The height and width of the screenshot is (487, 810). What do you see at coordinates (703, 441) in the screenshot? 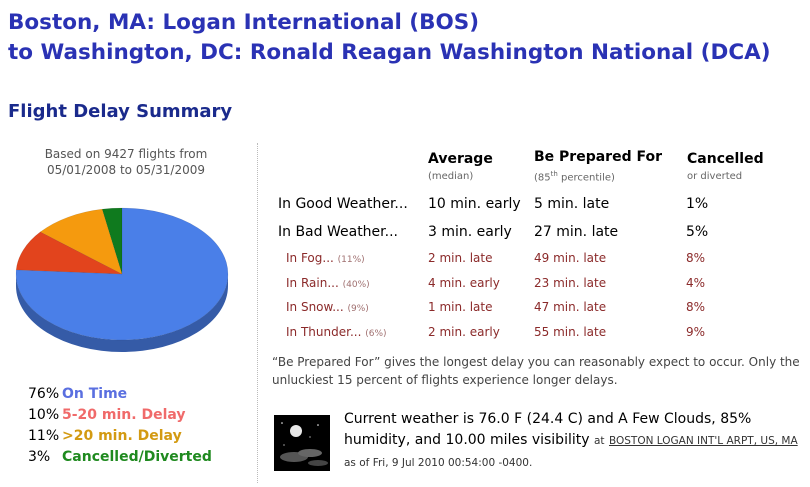
I see `weather-station-link: BOSTON LOGAN INT'L ARPT, US, MA` at bounding box center [703, 441].